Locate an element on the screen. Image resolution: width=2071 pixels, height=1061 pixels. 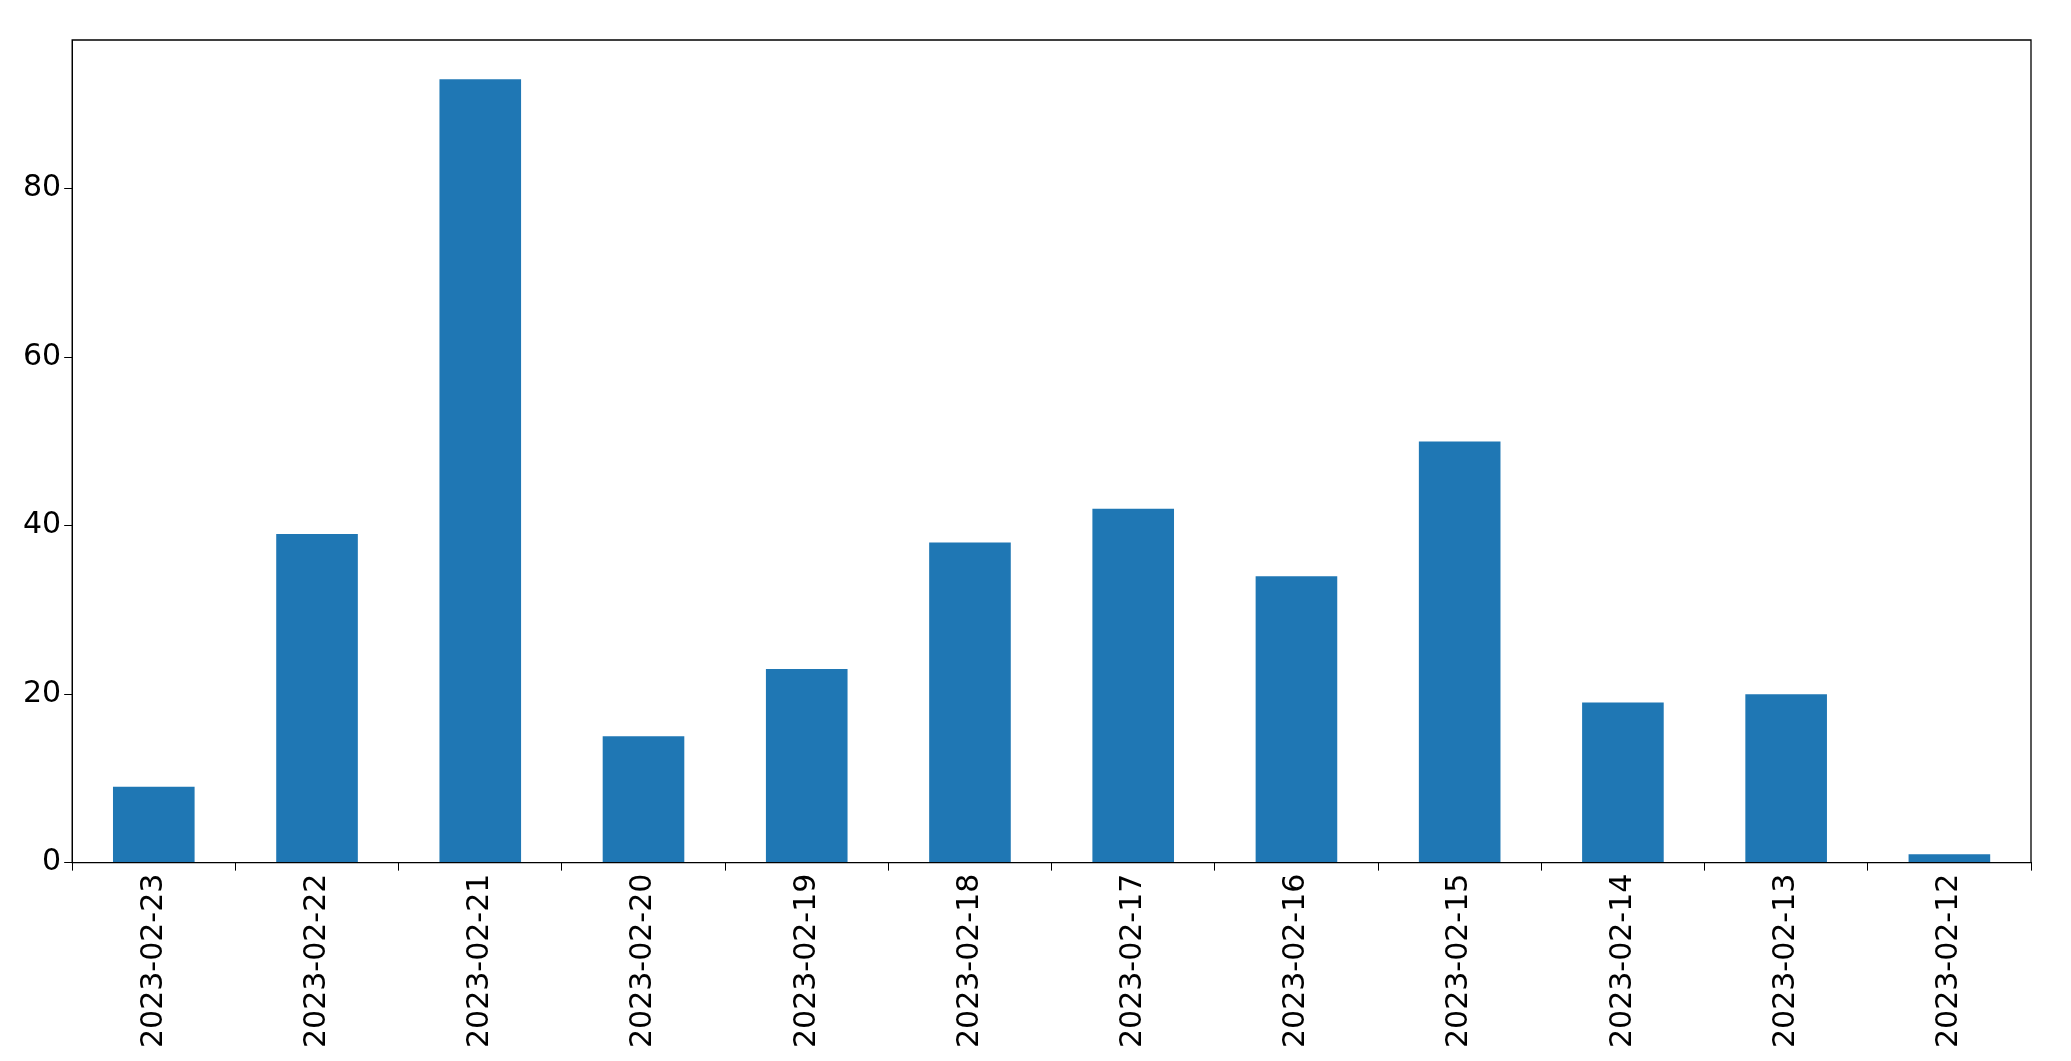
x-tick-label: 2023-02-12 is located at coordinates (1947, 961).